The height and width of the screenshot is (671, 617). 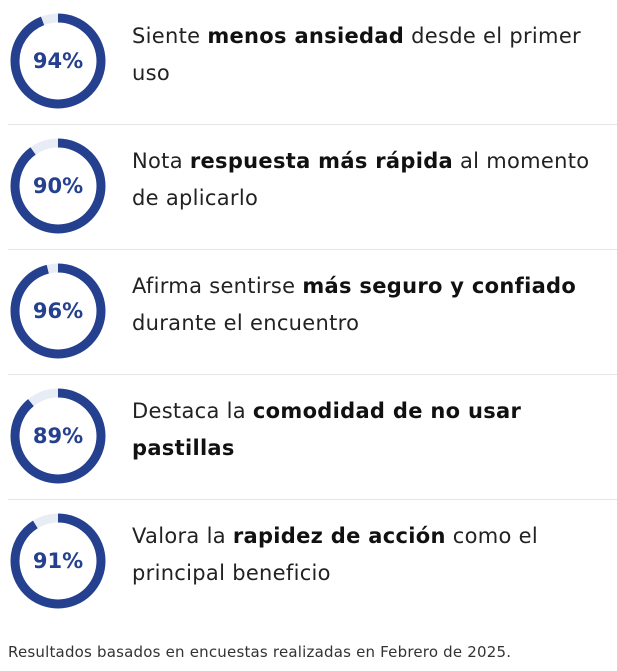 What do you see at coordinates (356, 54) in the screenshot?
I see `stat-text-after: desde el primer uso` at bounding box center [356, 54].